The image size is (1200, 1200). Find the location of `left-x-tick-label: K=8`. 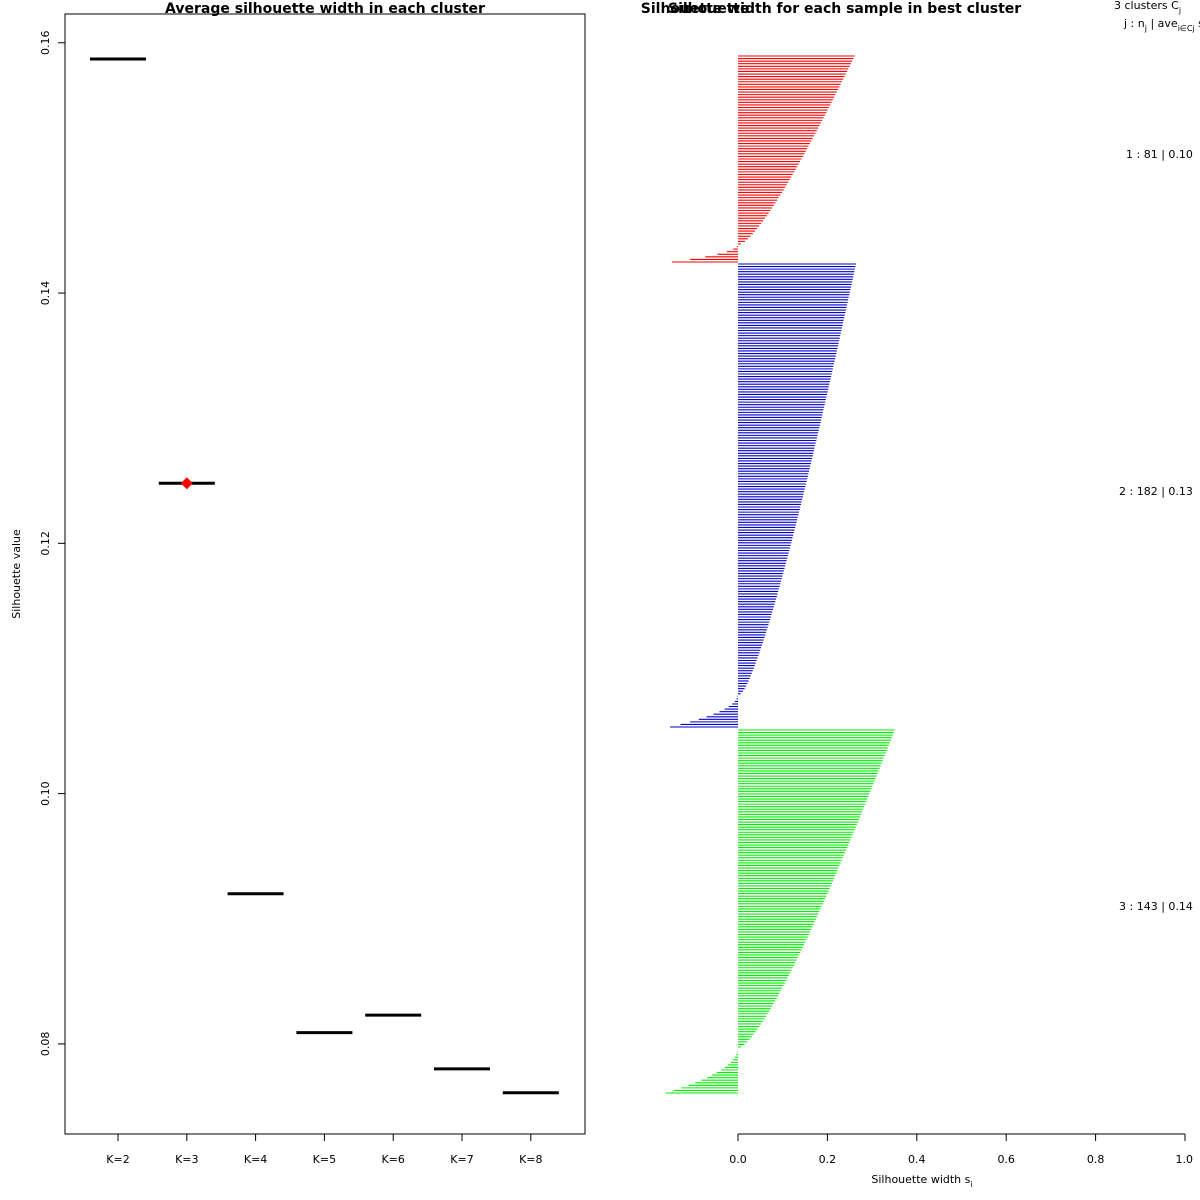

left-x-tick-label: K=8 is located at coordinates (530, 1159).